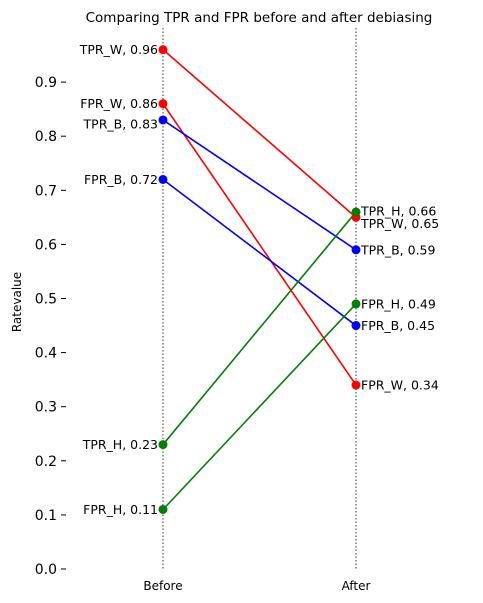 This screenshot has width=483, height=603. I want to click on data-point-fpr-b-before, so click(163, 179).